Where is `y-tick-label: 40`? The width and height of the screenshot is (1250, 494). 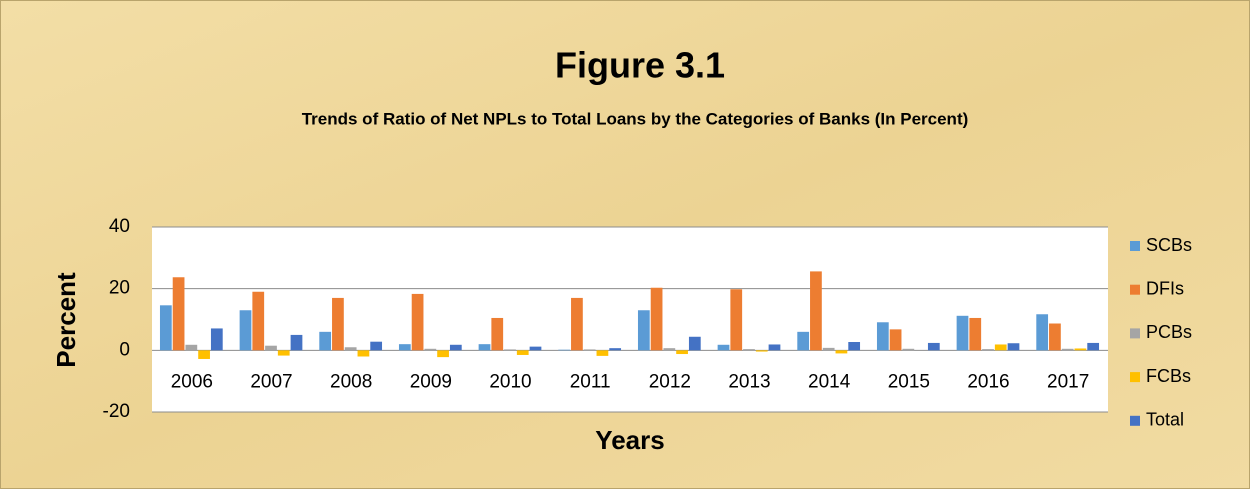
y-tick-label: 40 is located at coordinates (119, 226).